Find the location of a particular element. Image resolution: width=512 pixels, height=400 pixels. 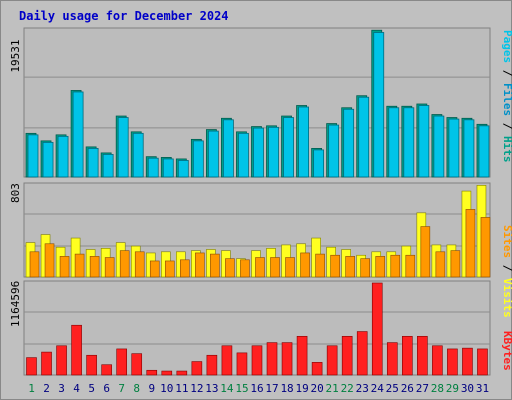

day-label-3: 3 is located at coordinates (61, 388).